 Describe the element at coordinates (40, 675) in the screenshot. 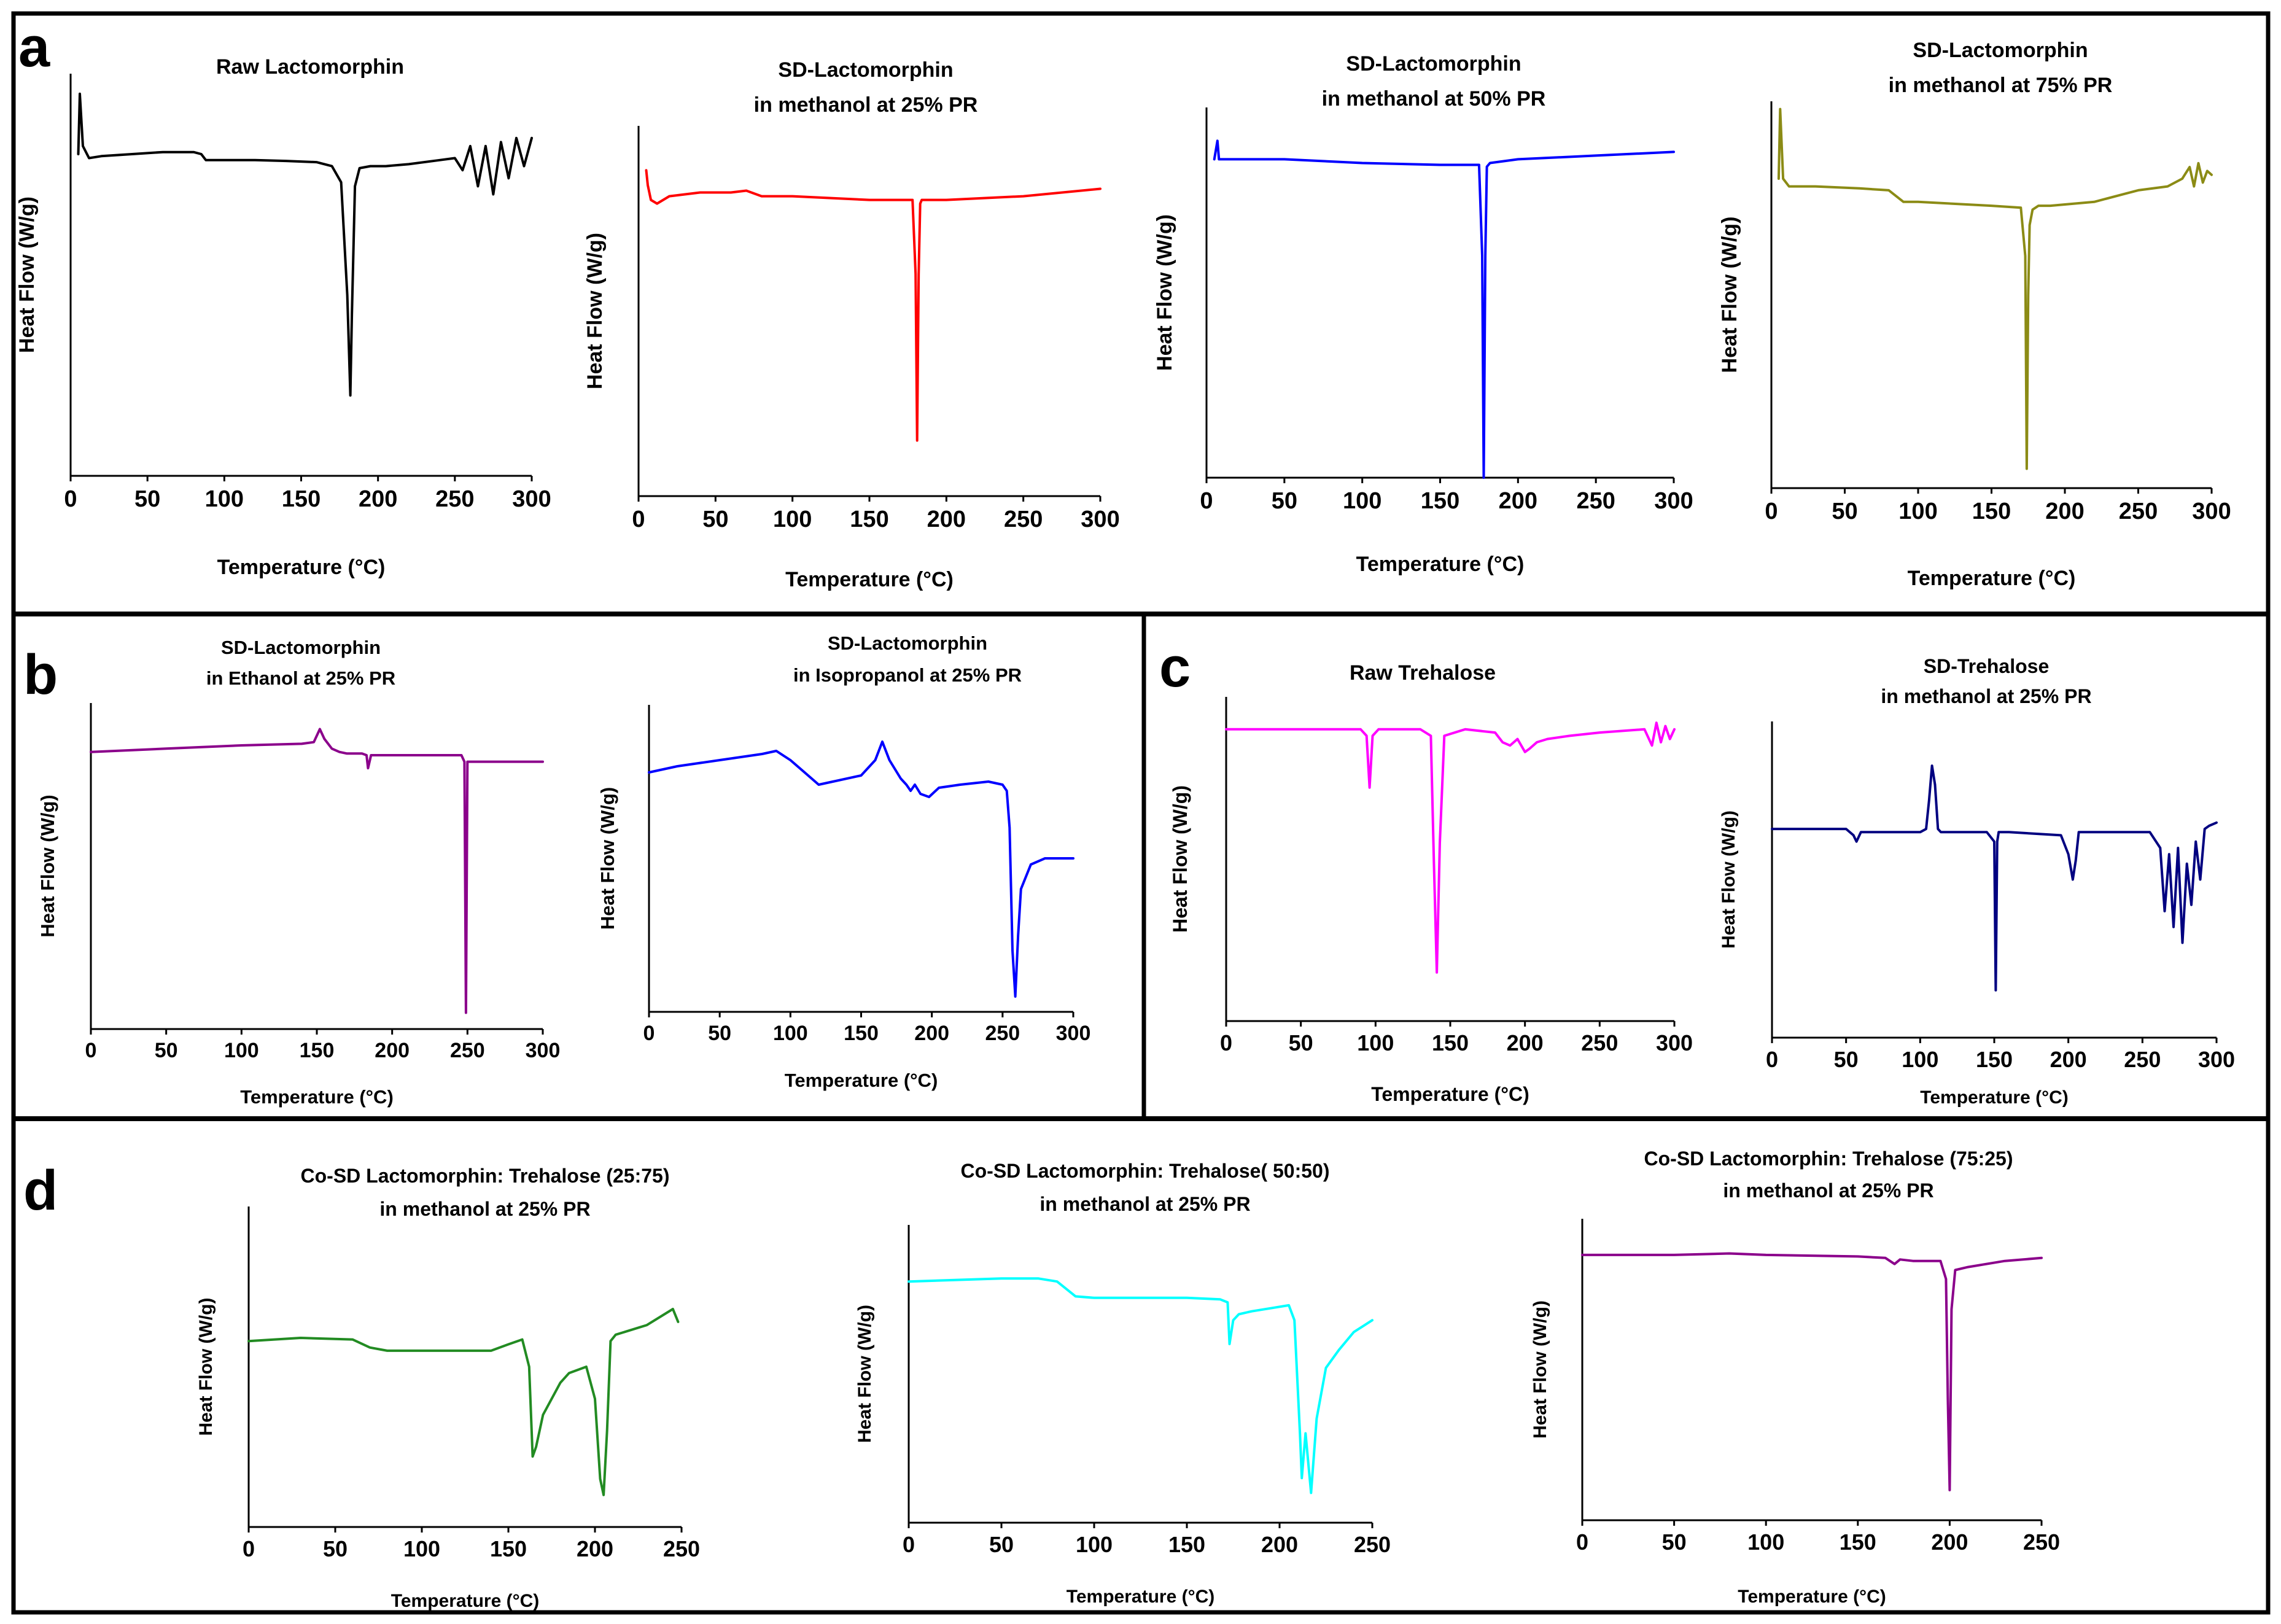

I see `panel-letter-b: b` at that location.